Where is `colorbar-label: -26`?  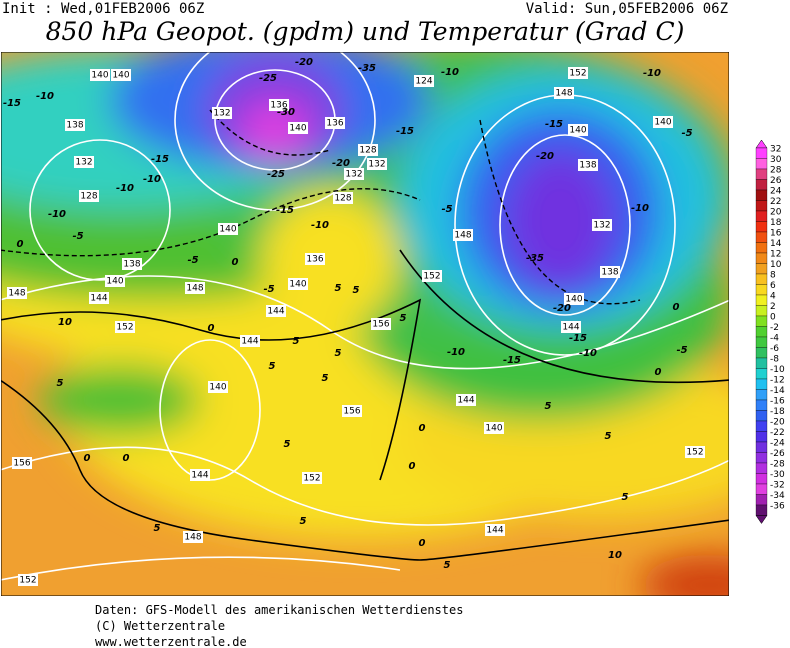
colorbar-label: -26 is located at coordinates (777, 454).